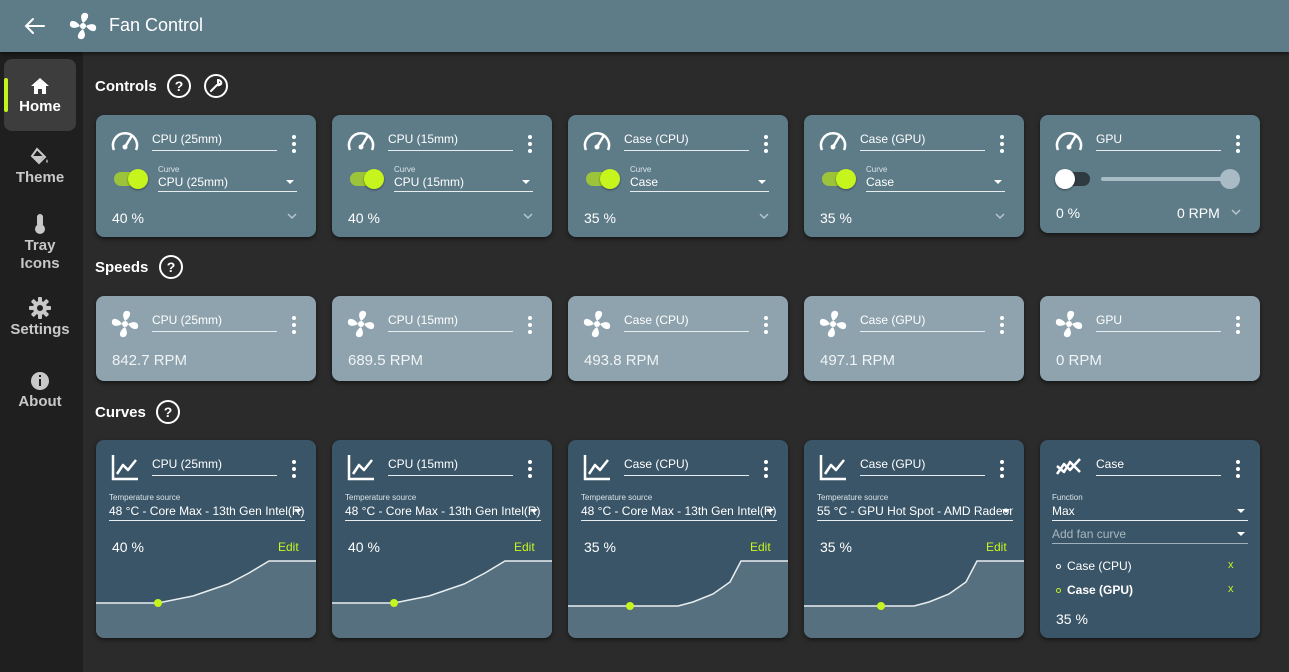 The width and height of the screenshot is (1289, 672). Describe the element at coordinates (833, 324) in the screenshot. I see `fan-icon` at that location.